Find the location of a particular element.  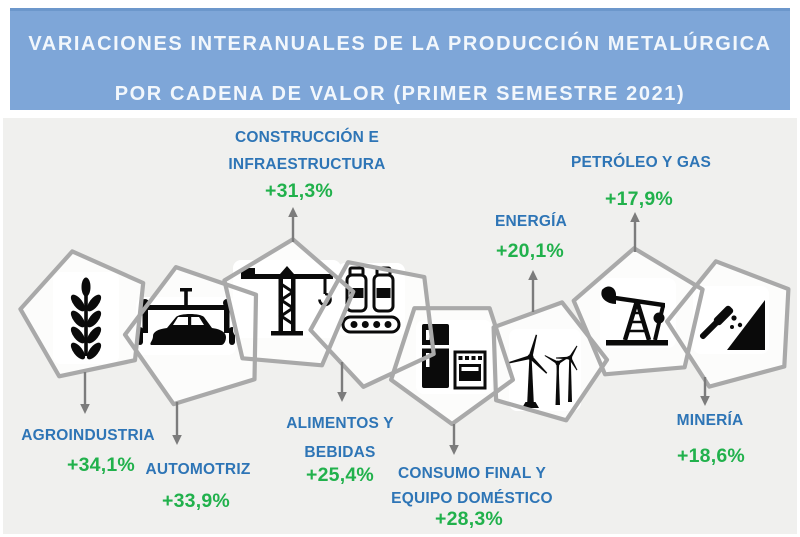

sector-label-line: INFRAESTRUCTURA is located at coordinates (307, 164).